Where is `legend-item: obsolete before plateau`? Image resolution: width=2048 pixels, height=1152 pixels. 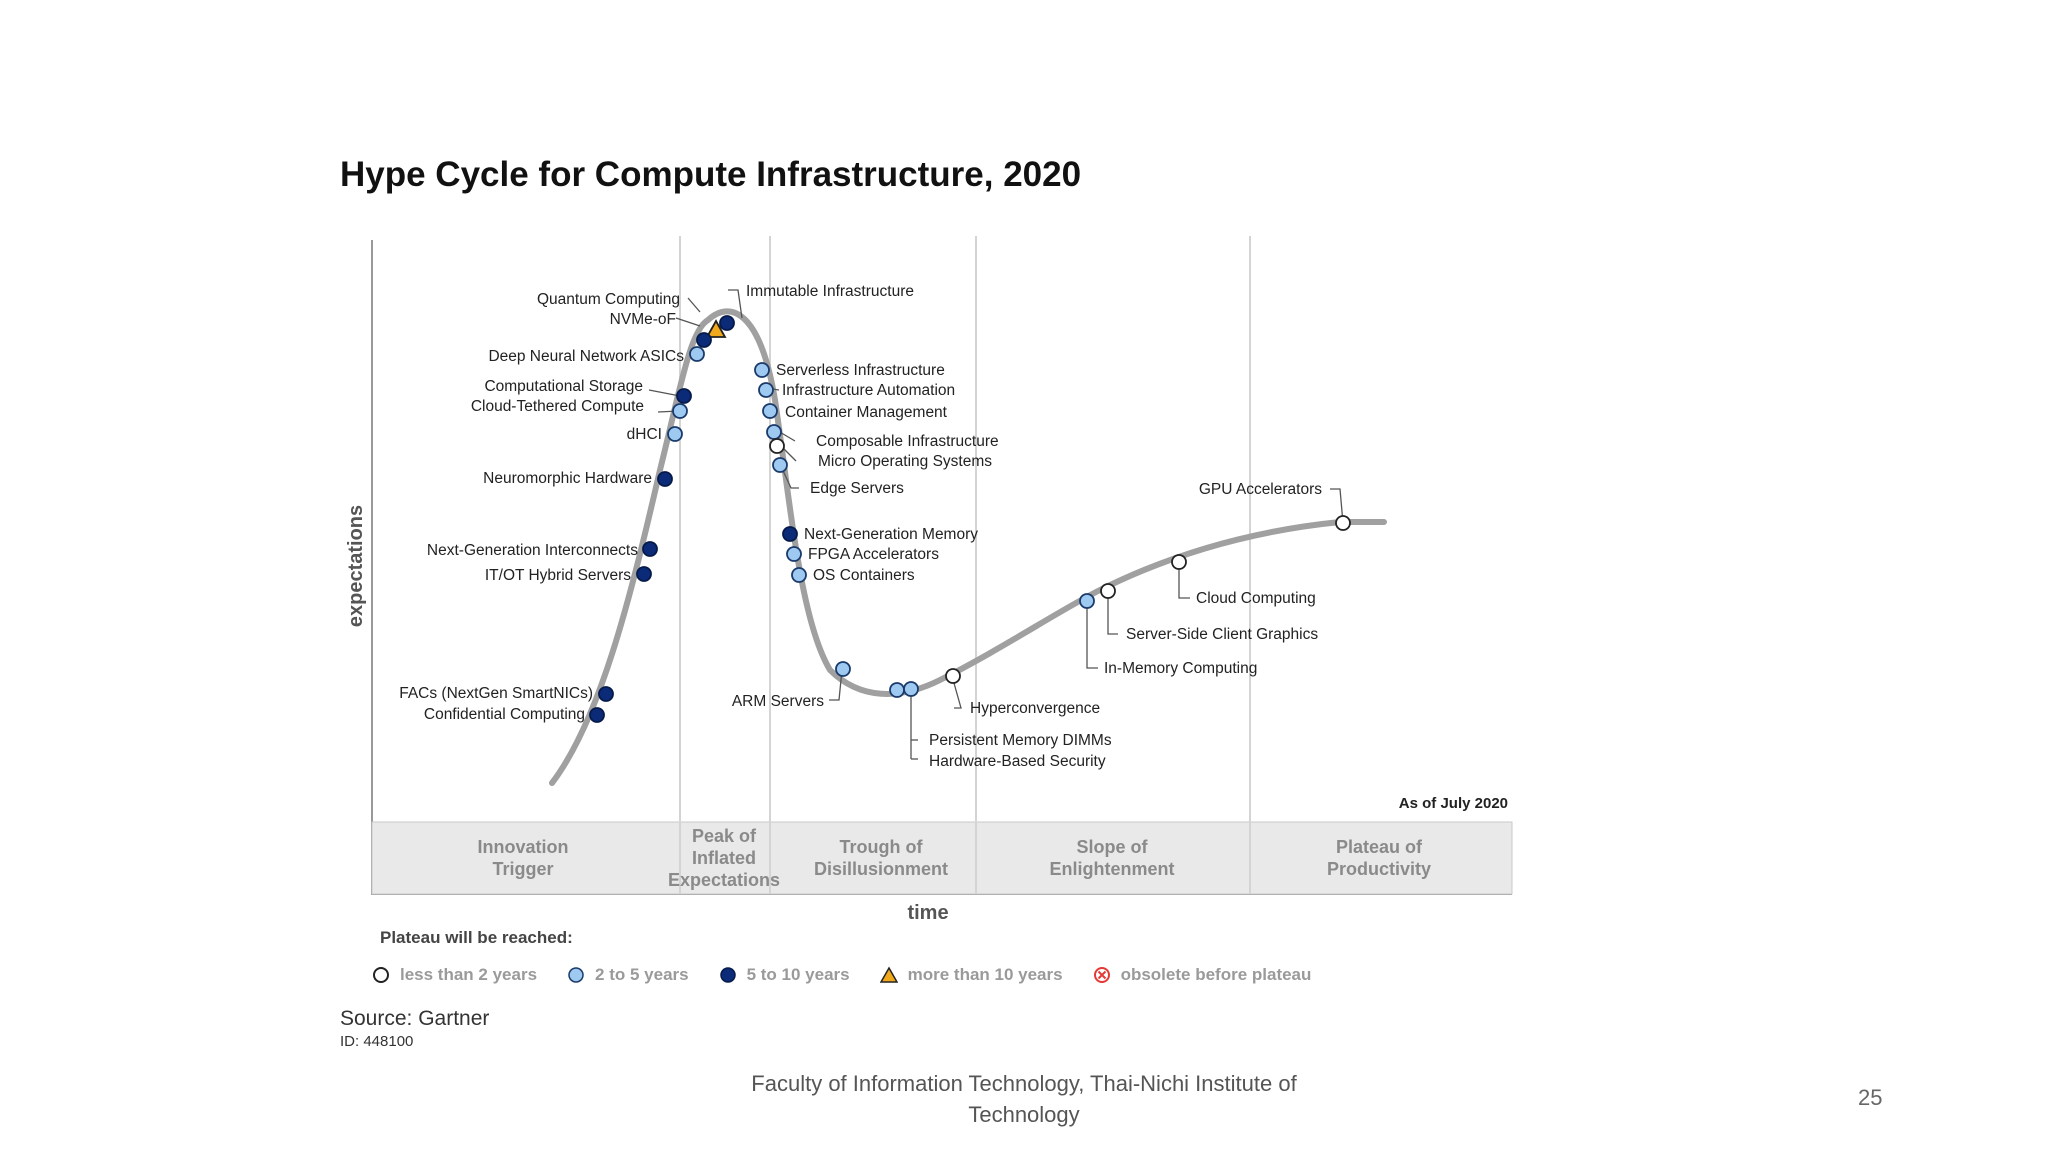 legend-item: obsolete before plateau is located at coordinates (1202, 975).